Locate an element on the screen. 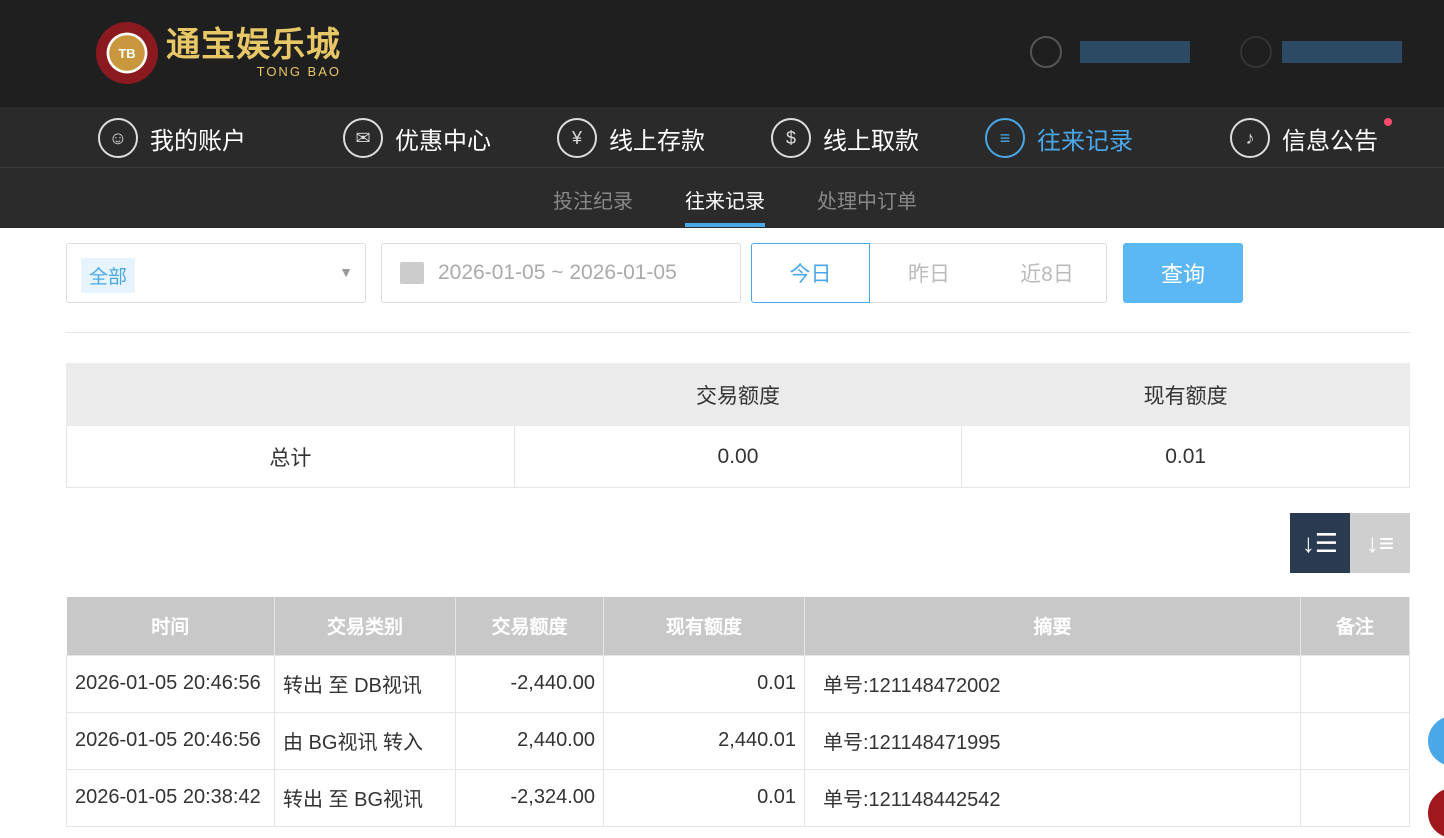  nav-withdraw: $ 线上取款 is located at coordinates (845, 138).